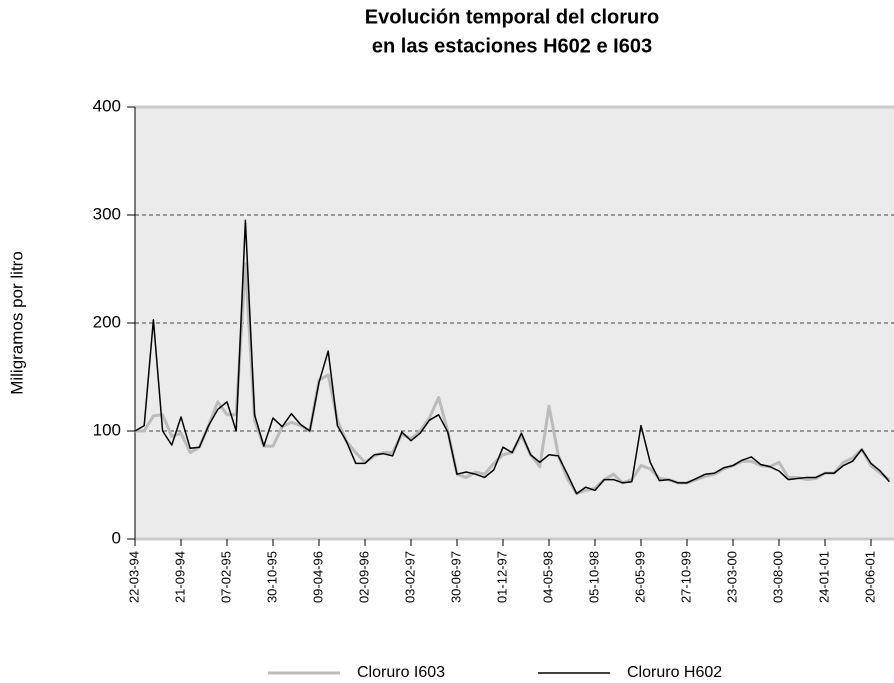 The height and width of the screenshot is (683, 894). Describe the element at coordinates (777, 577) in the screenshot. I see `x-tick-label: 03-08-00` at that location.